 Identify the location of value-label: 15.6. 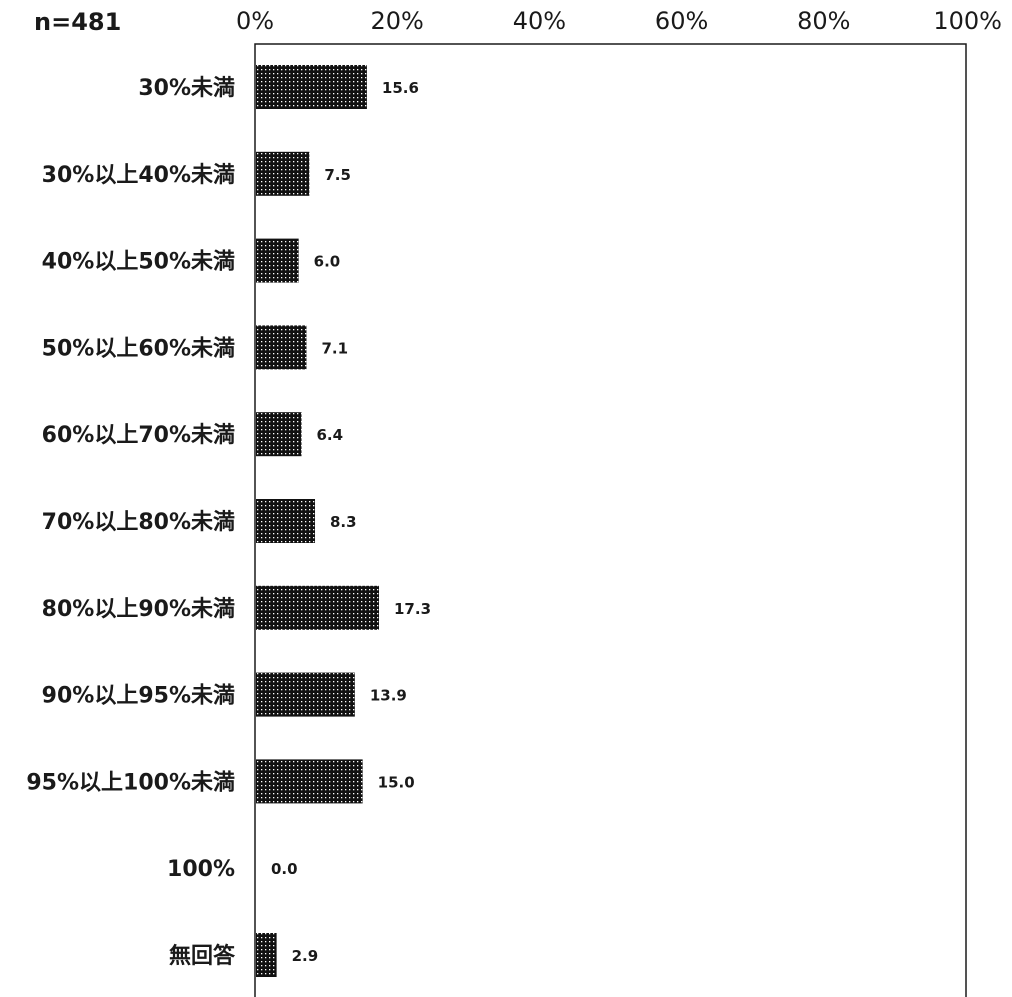
(400, 88).